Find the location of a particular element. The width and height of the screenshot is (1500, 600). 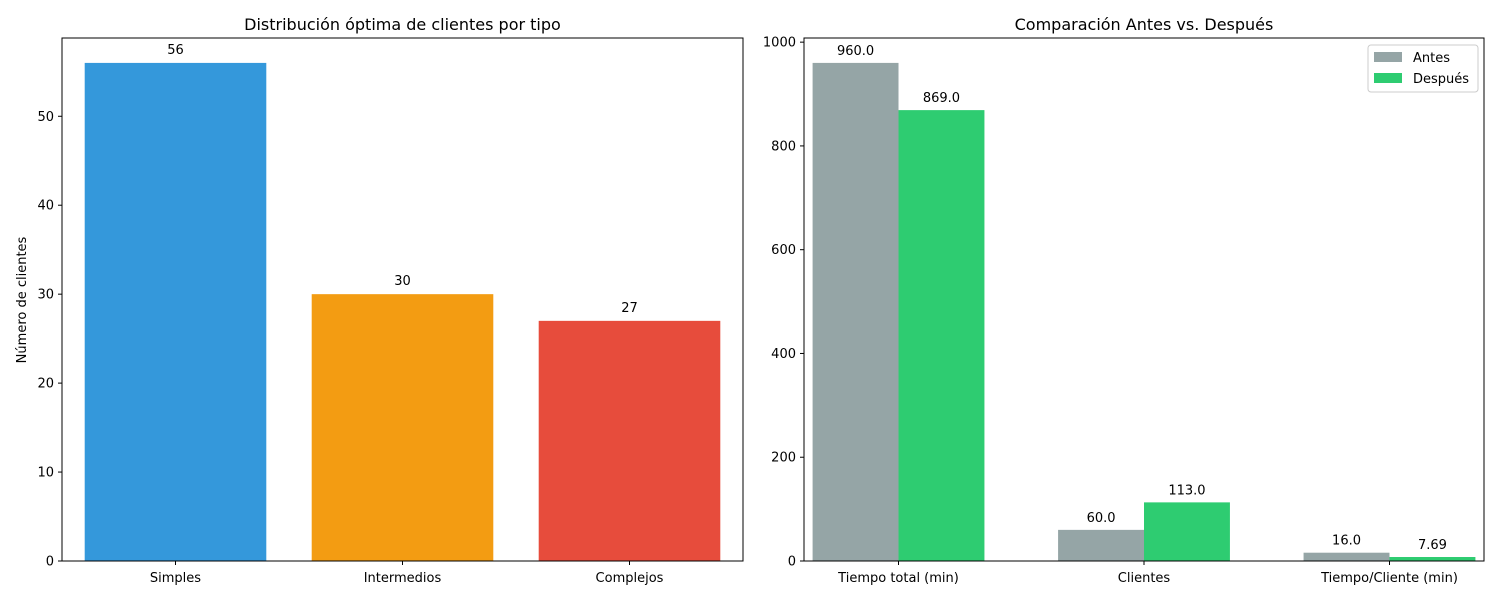

legend-label: Después is located at coordinates (1441, 79).